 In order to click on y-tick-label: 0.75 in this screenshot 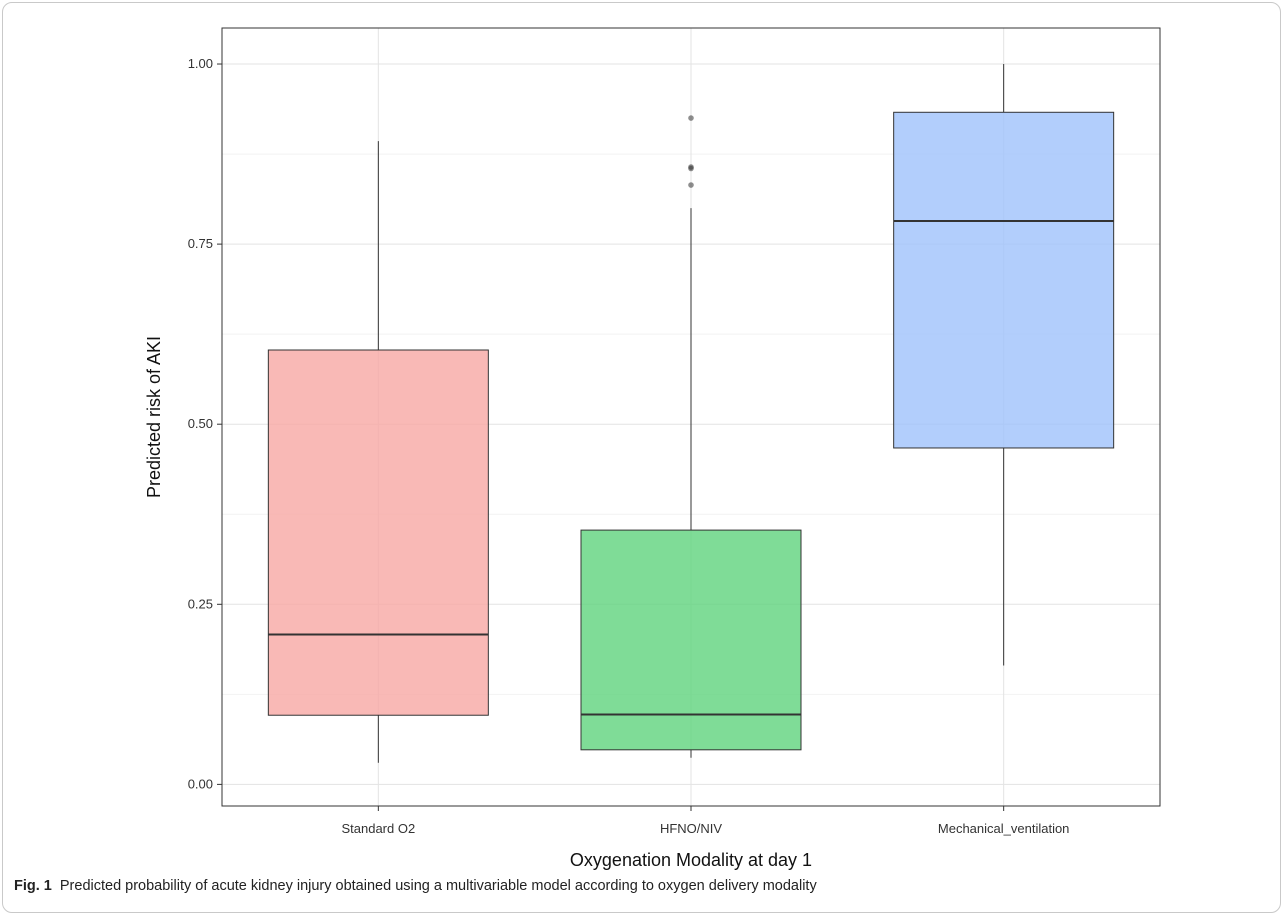, I will do `click(200, 243)`.